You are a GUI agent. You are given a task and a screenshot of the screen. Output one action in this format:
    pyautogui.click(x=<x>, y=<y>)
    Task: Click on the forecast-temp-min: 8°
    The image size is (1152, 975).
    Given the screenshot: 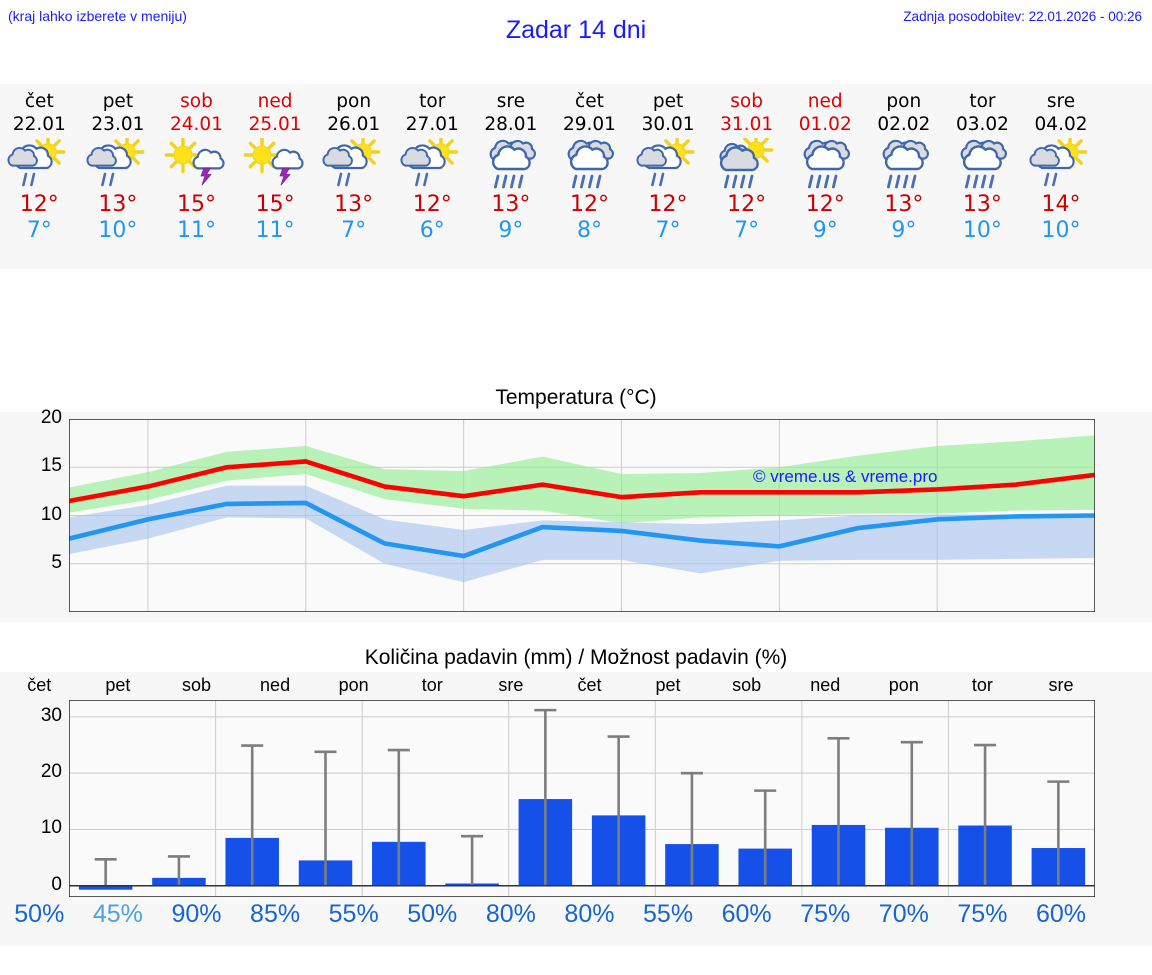 What is the action you would take?
    pyautogui.click(x=589, y=230)
    